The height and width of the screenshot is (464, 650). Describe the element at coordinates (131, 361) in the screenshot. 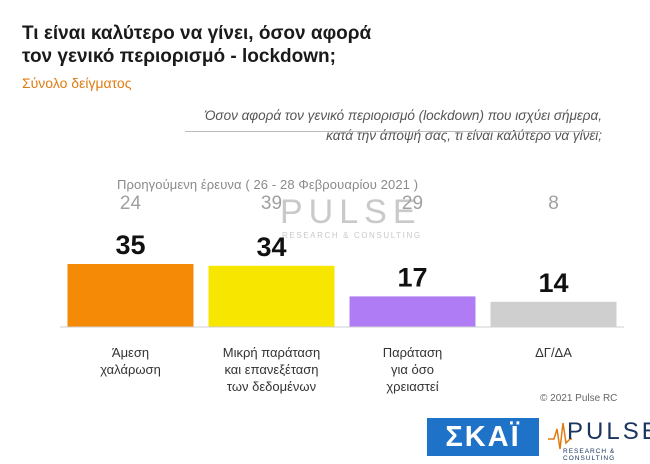

I see `category-label-1: Άμεση χαλάρωση` at that location.